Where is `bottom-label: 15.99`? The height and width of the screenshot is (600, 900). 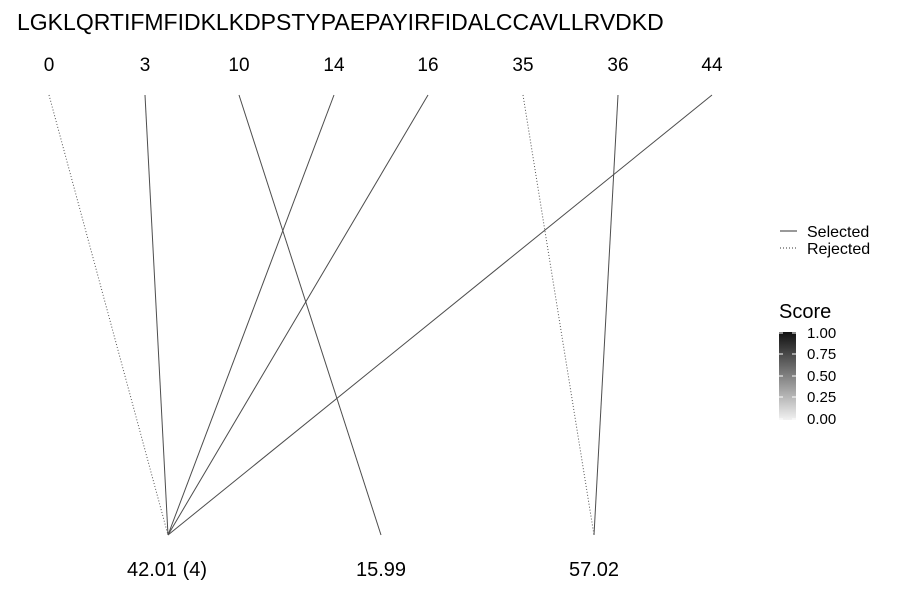 bottom-label: 15.99 is located at coordinates (381, 570).